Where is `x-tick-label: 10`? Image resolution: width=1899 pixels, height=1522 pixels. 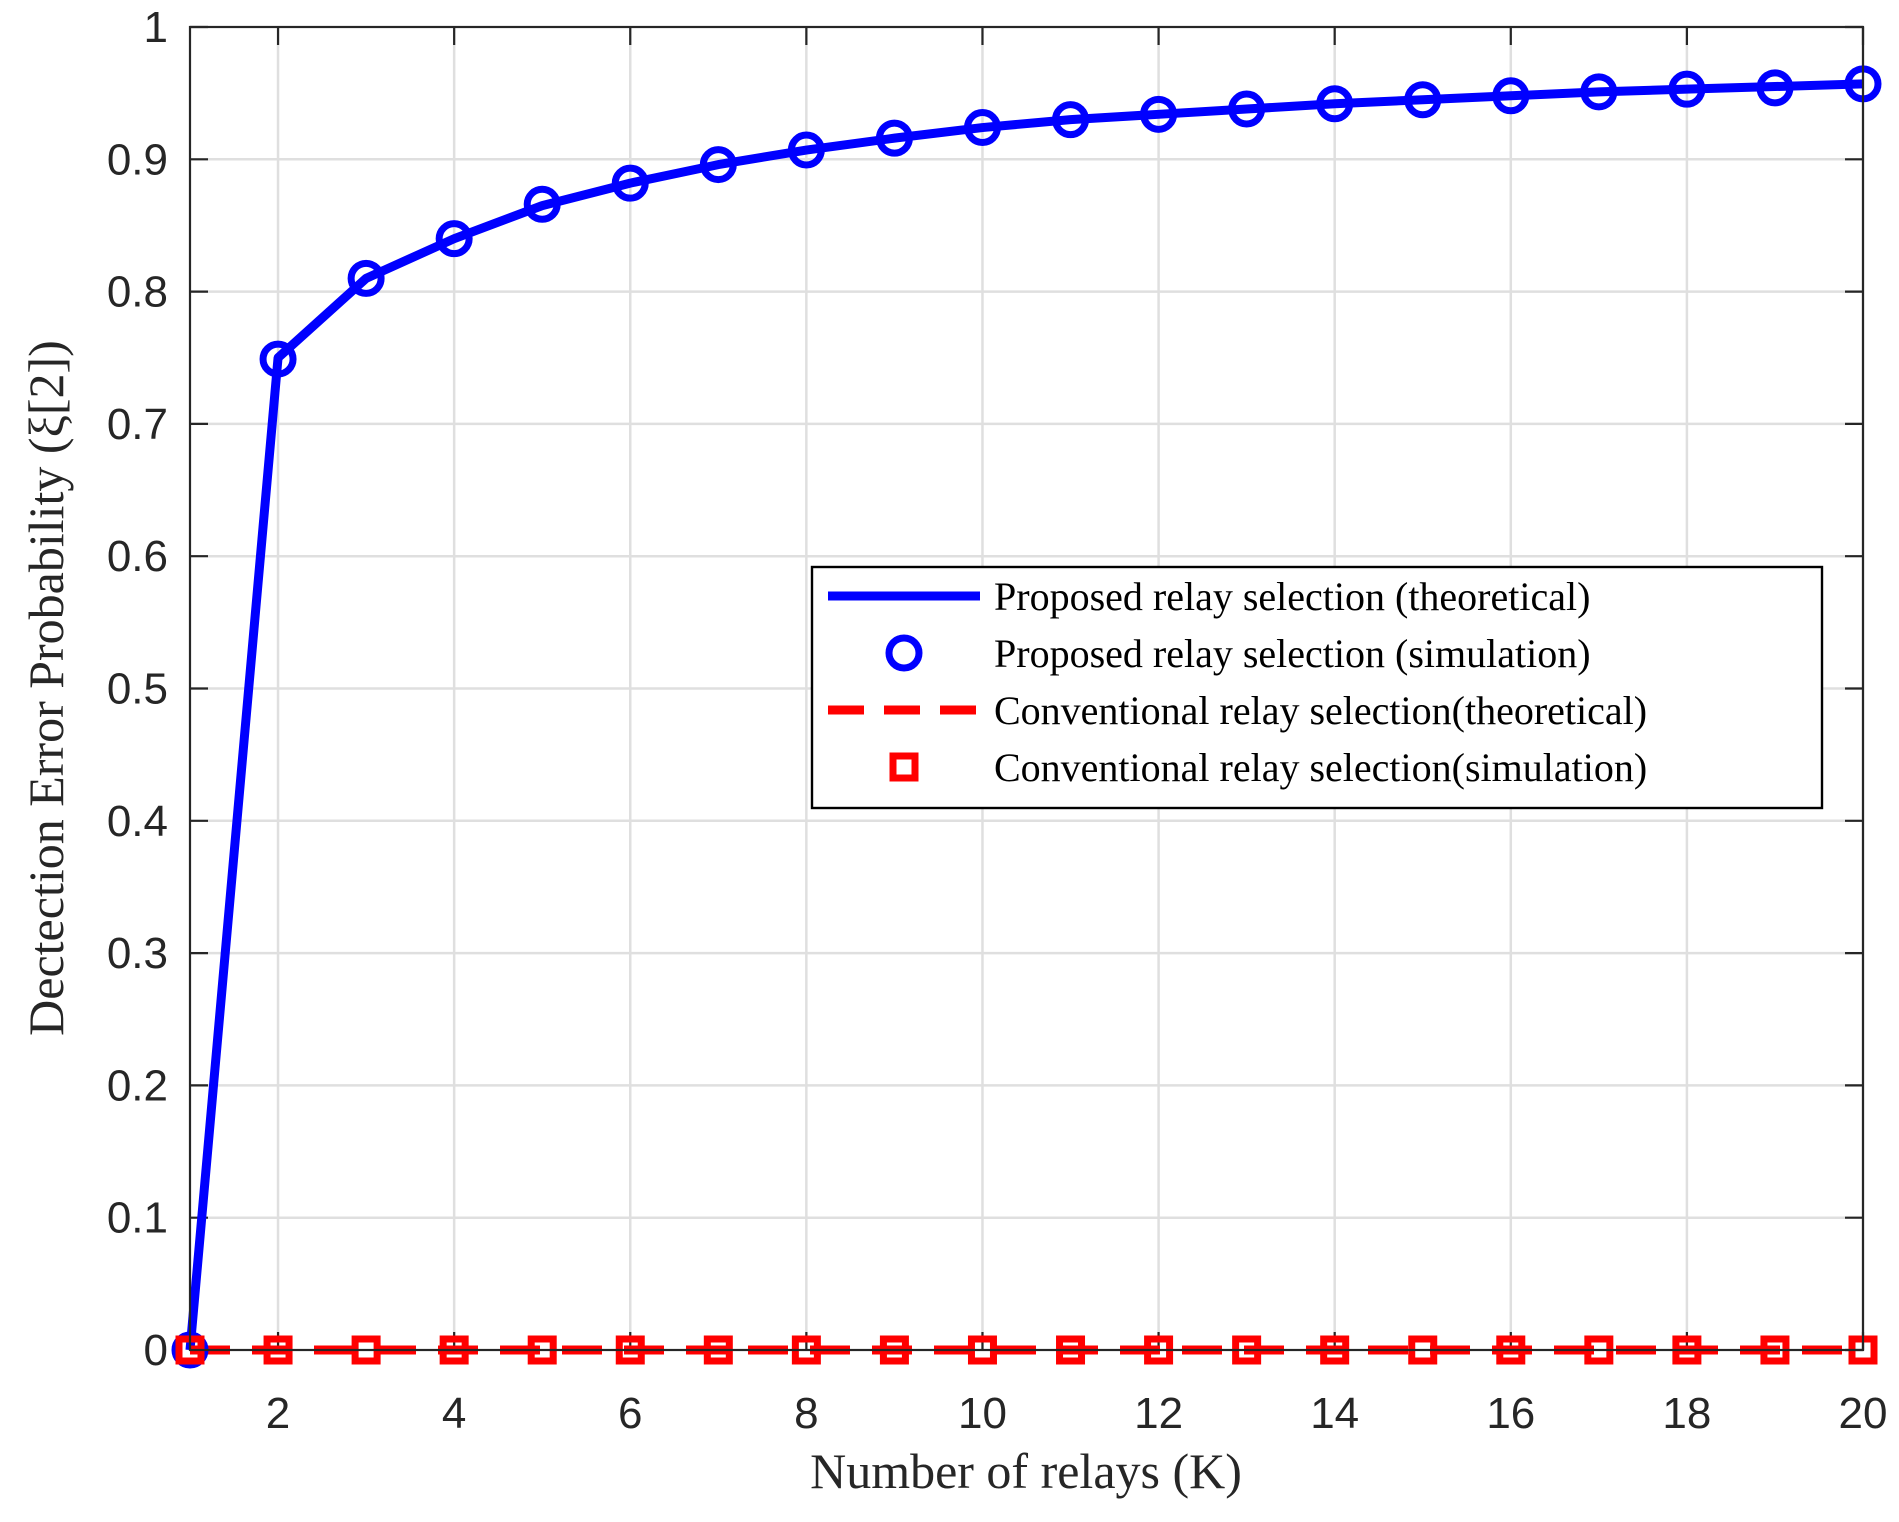
x-tick-label: 10 is located at coordinates (982, 1413).